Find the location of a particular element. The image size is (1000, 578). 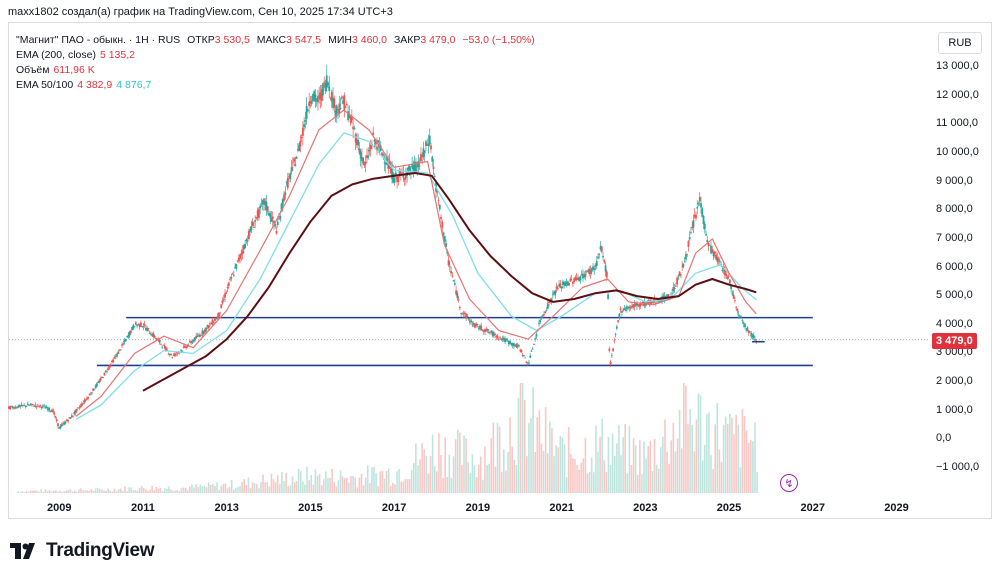

legend-volume: Объём 611,96 K is located at coordinates (55, 70).